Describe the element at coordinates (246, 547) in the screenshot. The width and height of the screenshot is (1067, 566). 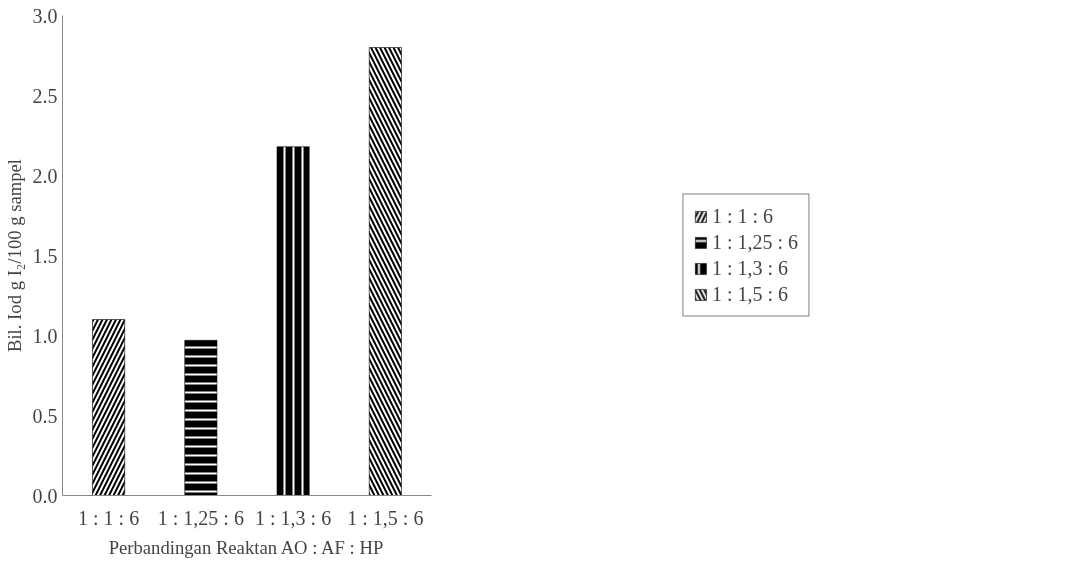
I see `x-axis-title: Perbandingan Reaktan AO : AF : HP` at that location.